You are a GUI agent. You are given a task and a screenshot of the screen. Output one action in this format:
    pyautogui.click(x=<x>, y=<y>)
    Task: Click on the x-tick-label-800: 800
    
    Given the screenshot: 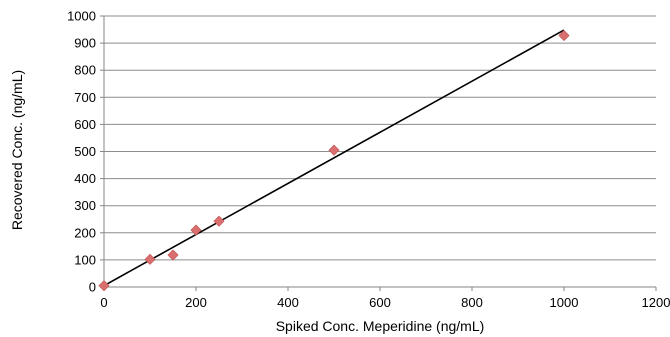 What is the action you would take?
    pyautogui.click(x=472, y=302)
    